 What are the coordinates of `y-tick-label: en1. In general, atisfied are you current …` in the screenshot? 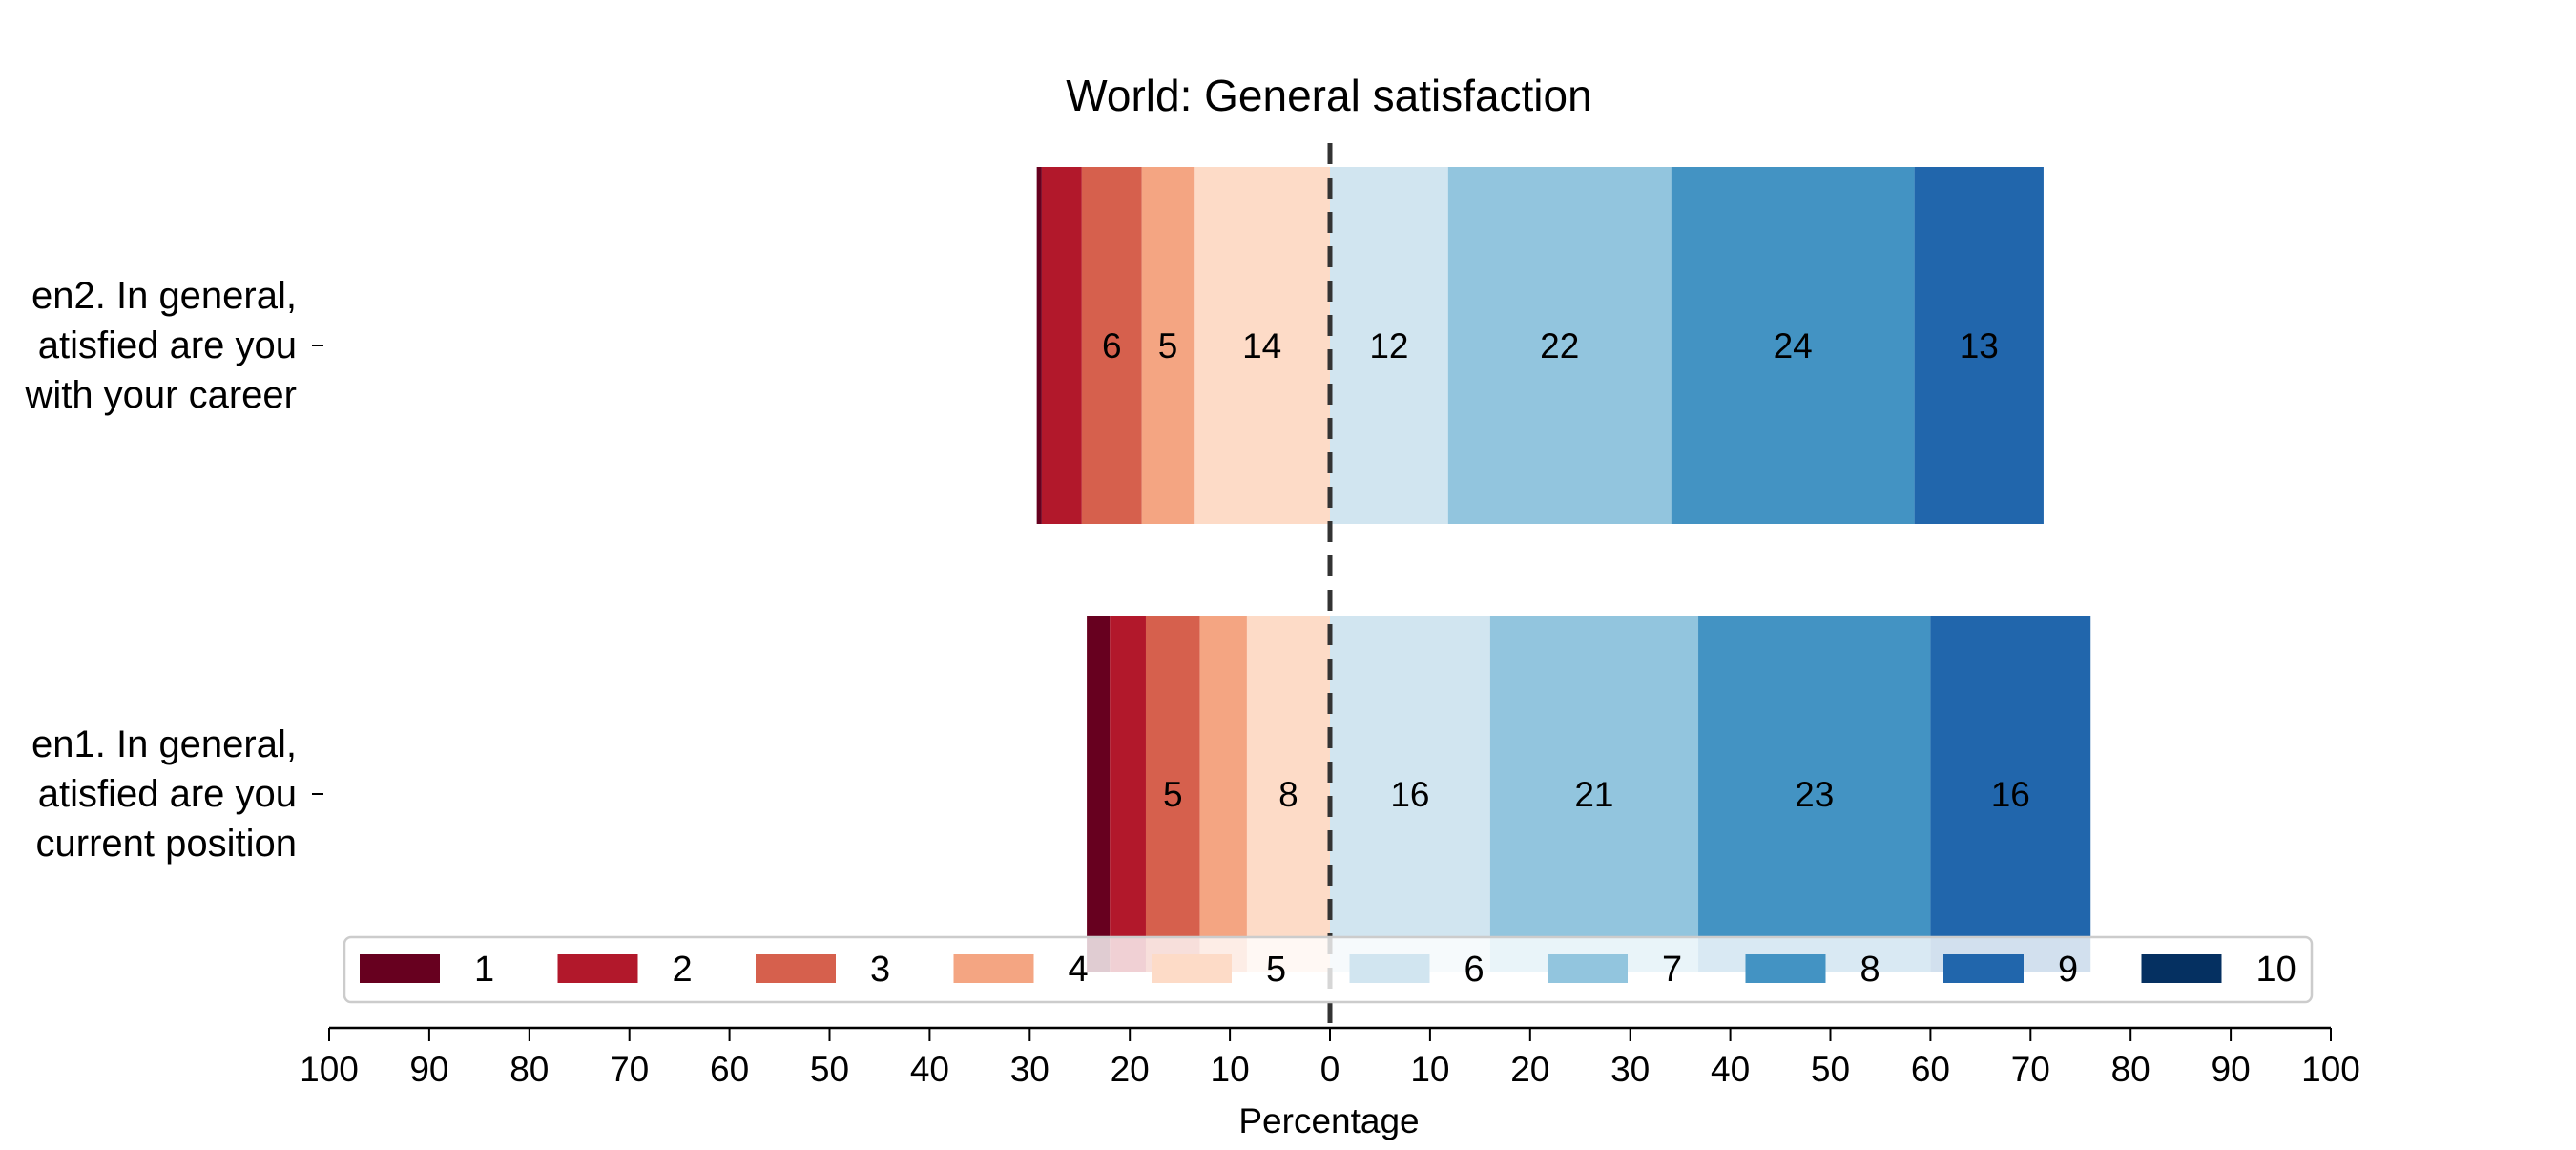 It's located at (164, 794).